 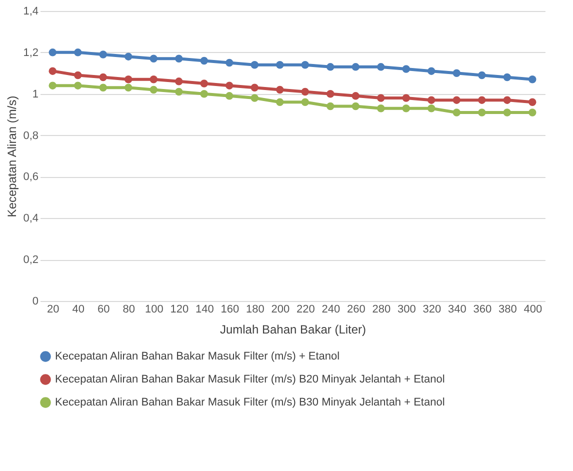 I want to click on x-tick-label: 260, so click(x=356, y=310).